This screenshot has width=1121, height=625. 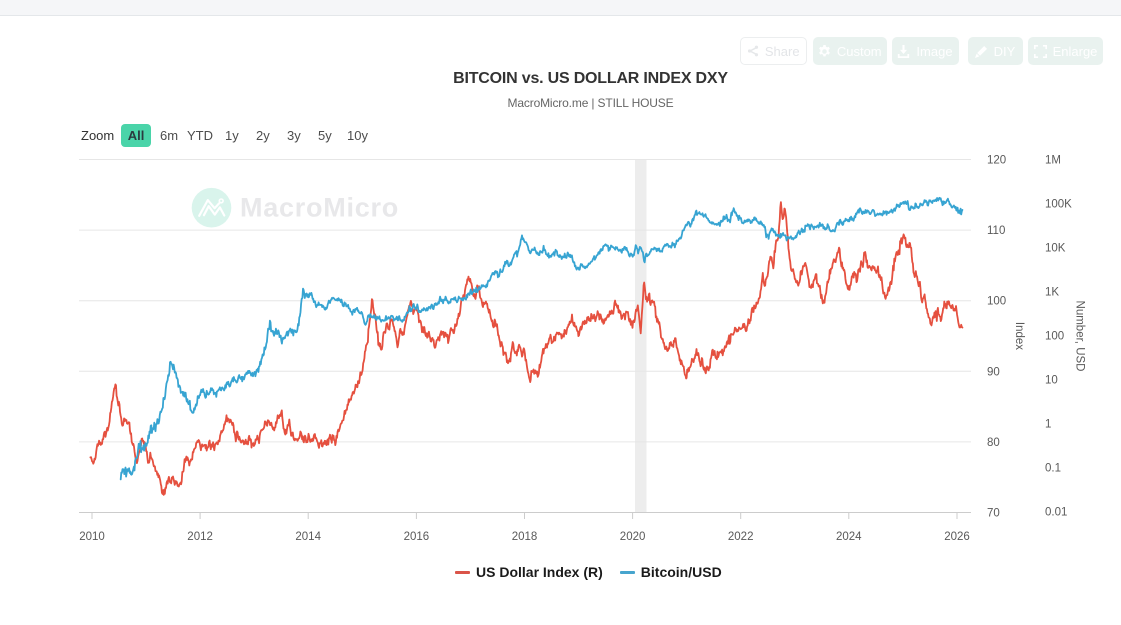 I want to click on svg-text: 2018, so click(x=525, y=537).